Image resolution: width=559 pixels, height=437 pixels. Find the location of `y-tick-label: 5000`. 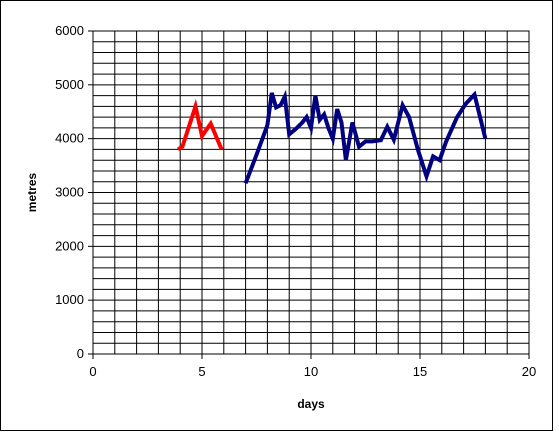

y-tick-label: 5000 is located at coordinates (69, 84).